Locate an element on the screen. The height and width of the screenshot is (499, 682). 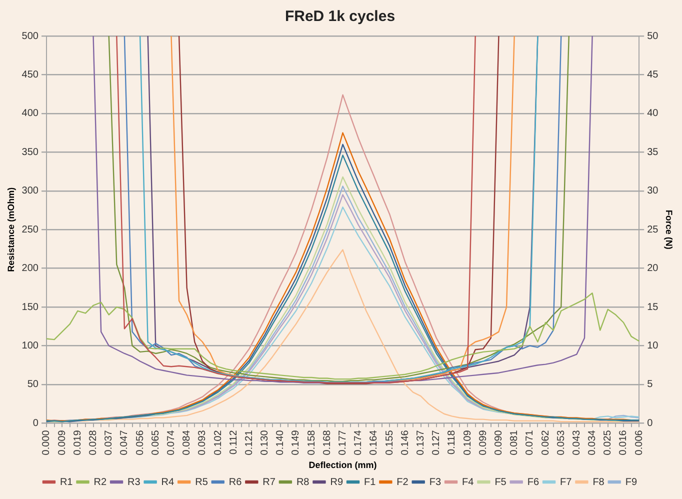
x-tick-label: 0.034 is located at coordinates (592, 443).